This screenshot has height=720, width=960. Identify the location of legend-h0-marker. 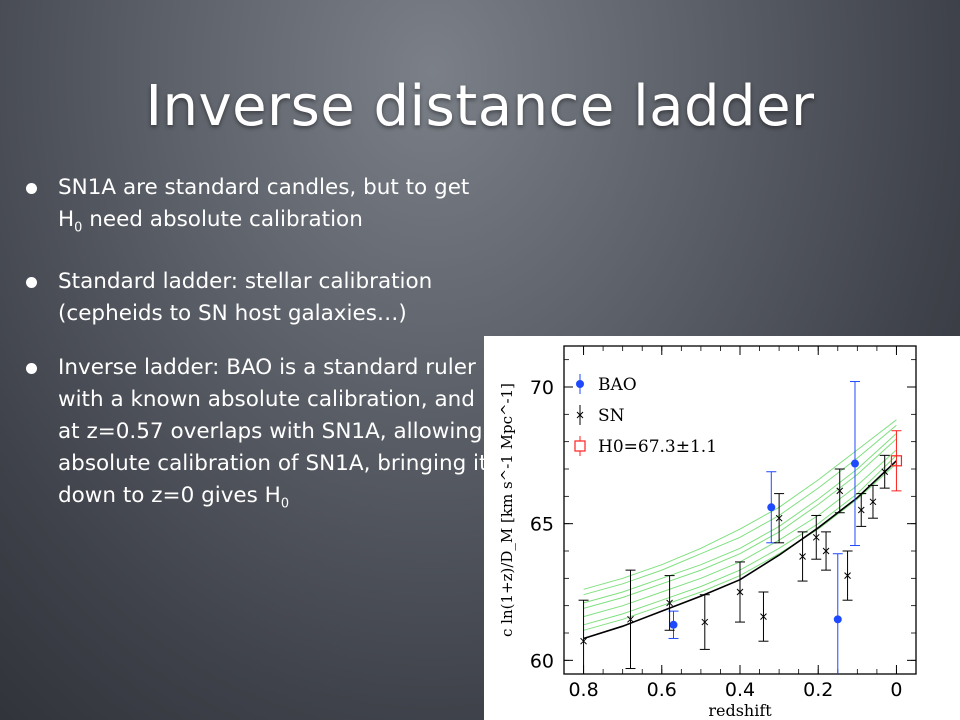
(580, 446).